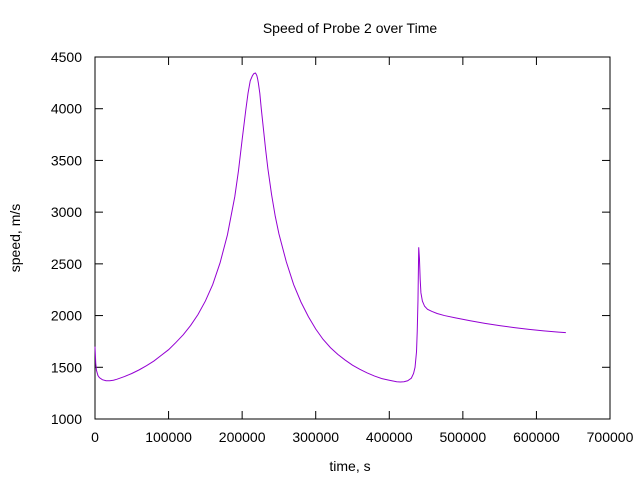 The width and height of the screenshot is (640, 480). Describe the element at coordinates (66, 316) in the screenshot. I see `y-tick-label: 2000` at that location.